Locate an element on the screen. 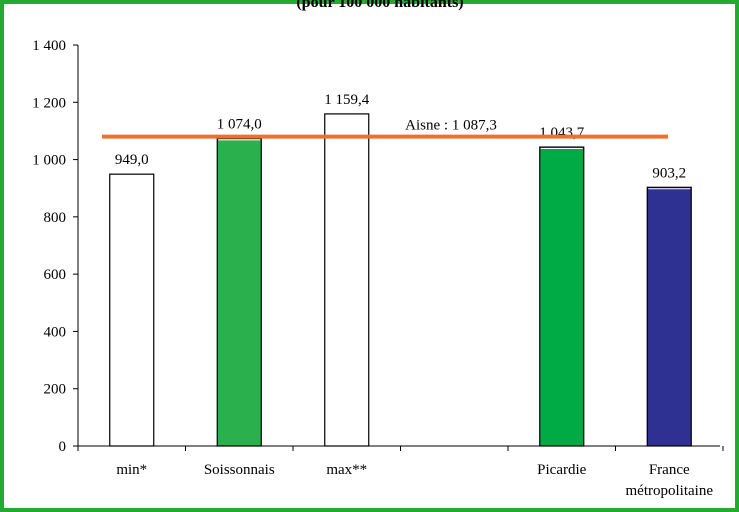 The image size is (739, 512). x-tick-label: max** is located at coordinates (346, 470).